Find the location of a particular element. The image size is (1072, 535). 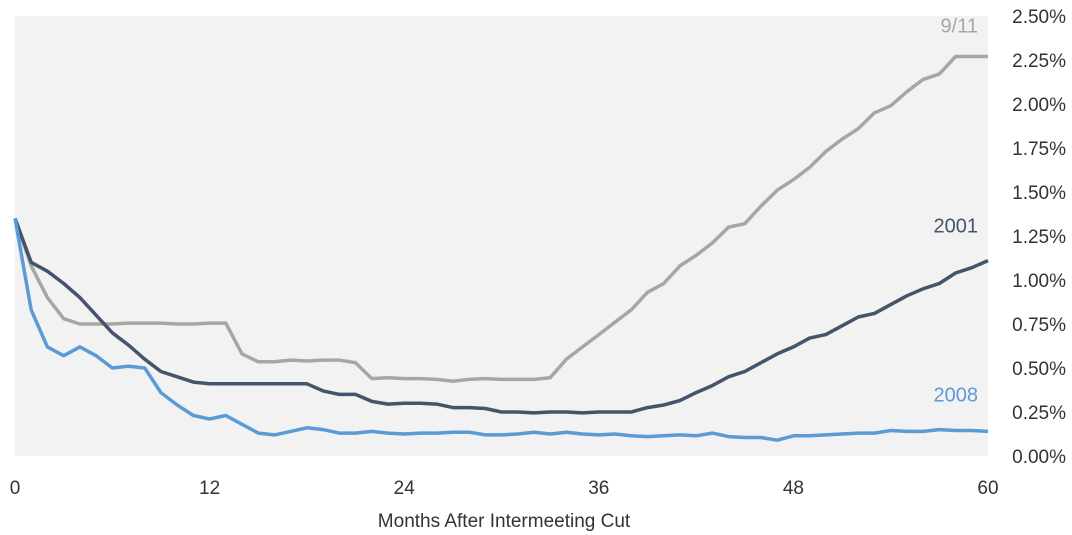

y-tick-label: 0.00% is located at coordinates (1039, 457).